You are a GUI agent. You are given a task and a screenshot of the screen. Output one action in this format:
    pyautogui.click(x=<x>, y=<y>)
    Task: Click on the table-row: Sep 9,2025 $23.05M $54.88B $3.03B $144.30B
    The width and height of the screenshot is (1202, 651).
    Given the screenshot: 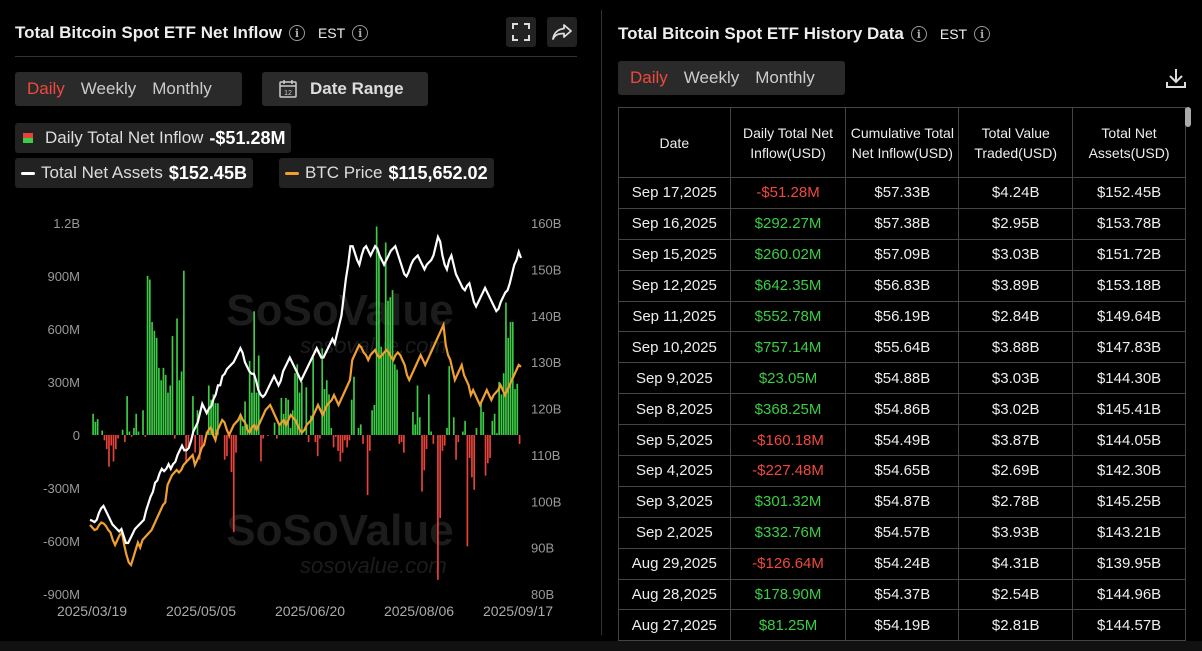 What is the action you would take?
    pyautogui.click(x=902, y=378)
    